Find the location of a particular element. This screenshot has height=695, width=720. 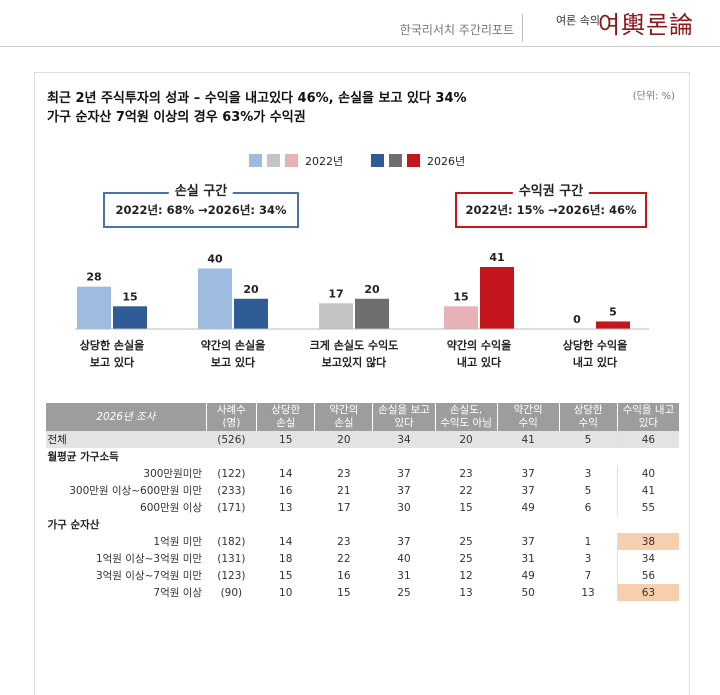

data-label: 41 is located at coordinates (496, 257).